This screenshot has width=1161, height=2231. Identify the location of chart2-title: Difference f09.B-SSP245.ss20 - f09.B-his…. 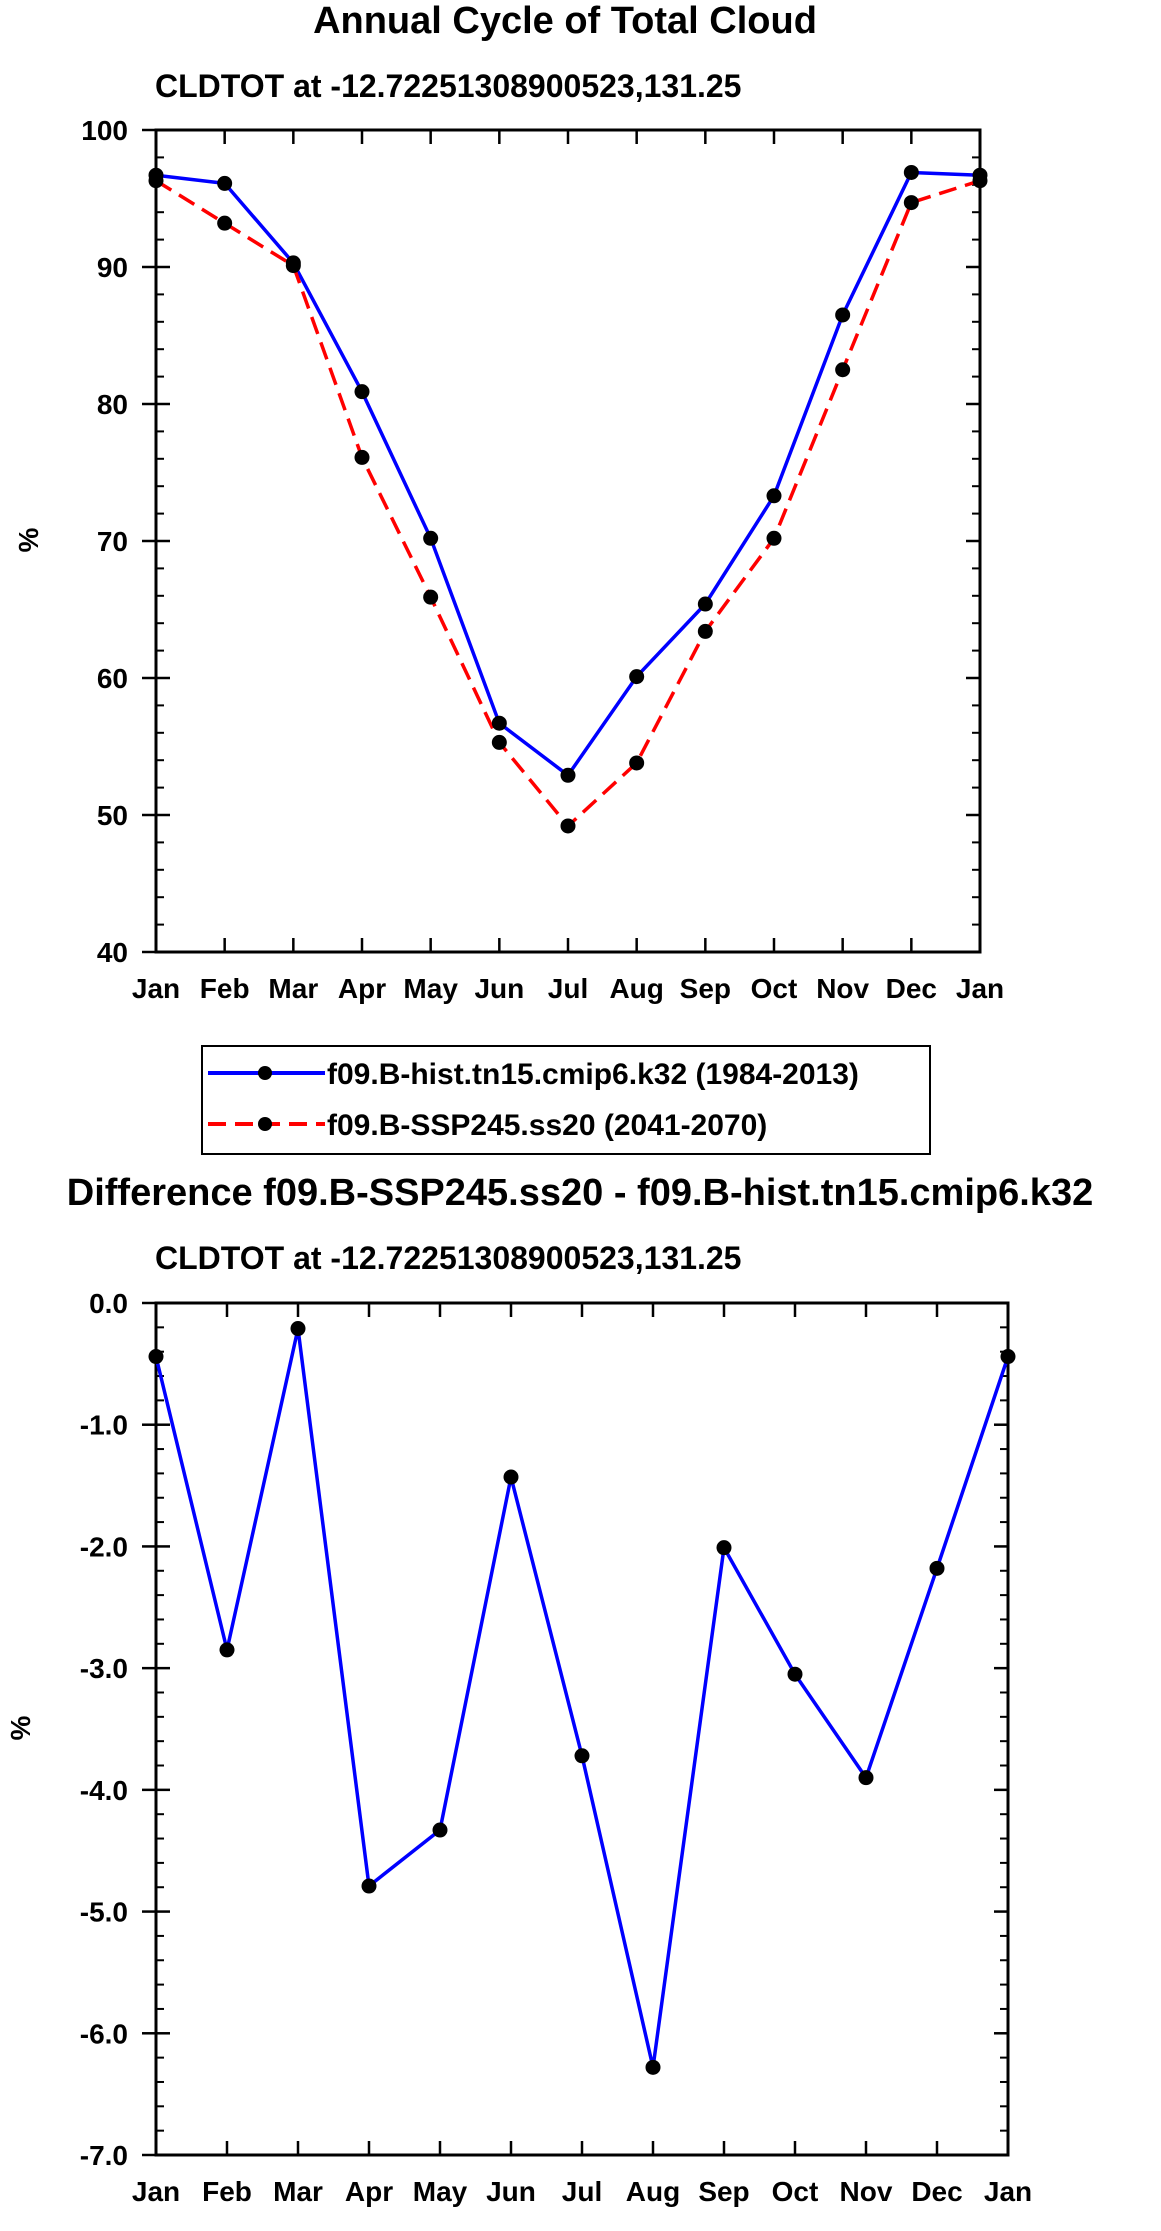
(580, 1193).